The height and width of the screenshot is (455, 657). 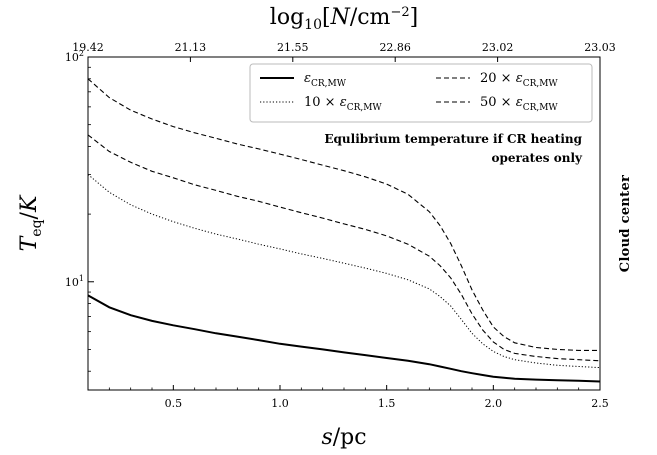 I want to click on top-axis: 19.42 21.13 21.55 22.86 23.02 23.03, so click(x=344, y=51).